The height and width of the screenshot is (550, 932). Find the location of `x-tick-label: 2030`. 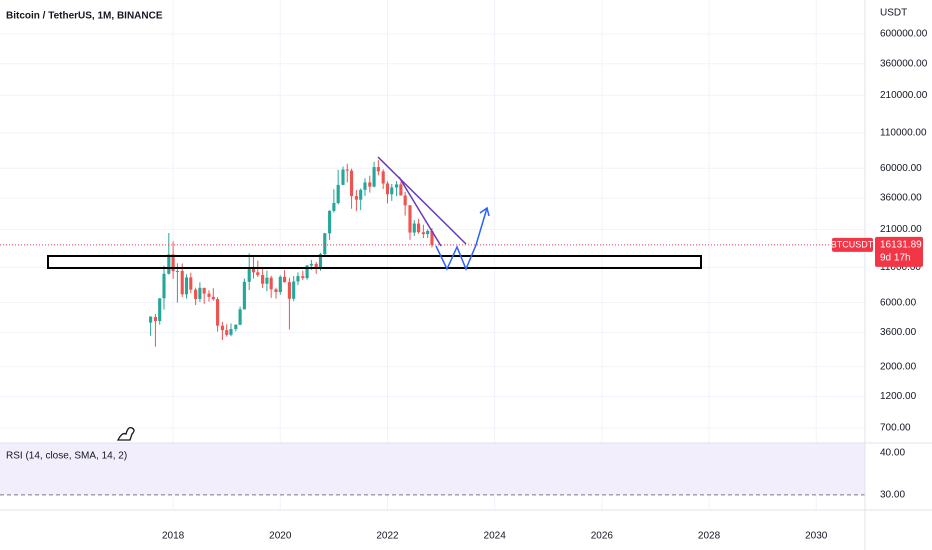

x-tick-label: 2030 is located at coordinates (816, 536).